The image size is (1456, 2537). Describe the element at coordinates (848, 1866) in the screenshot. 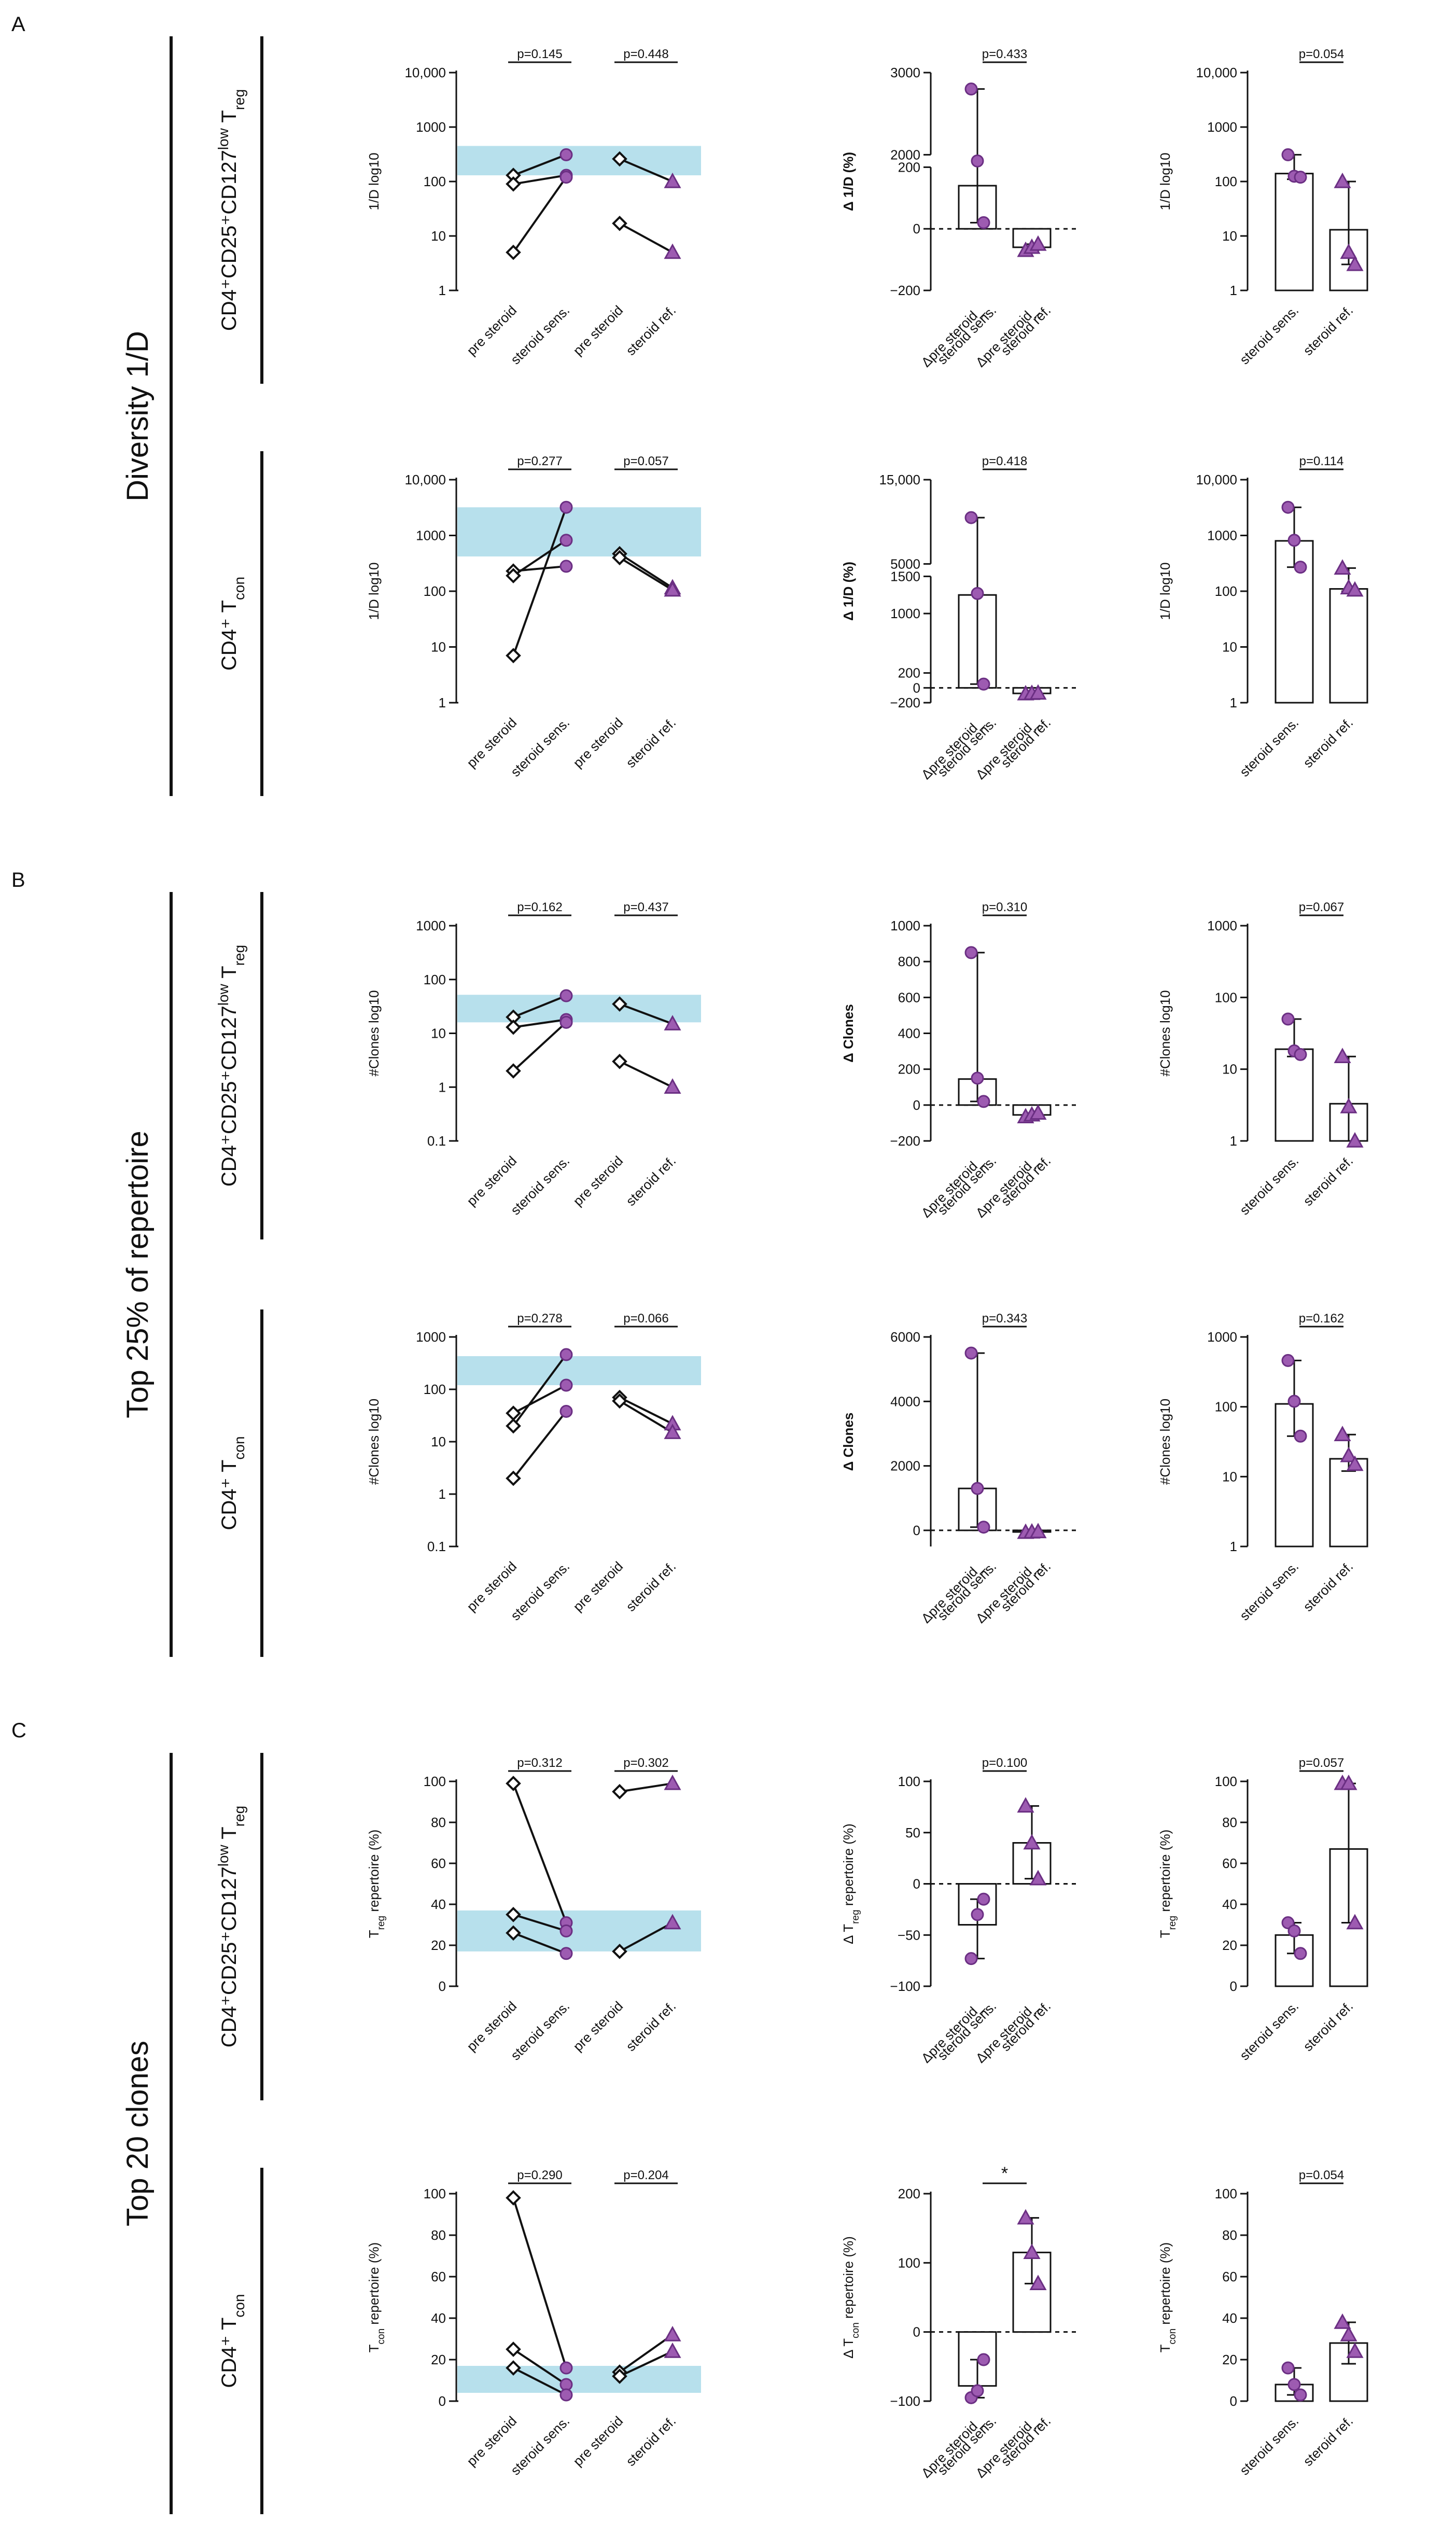

I see `y-label-suffix: repertoire (%)` at that location.